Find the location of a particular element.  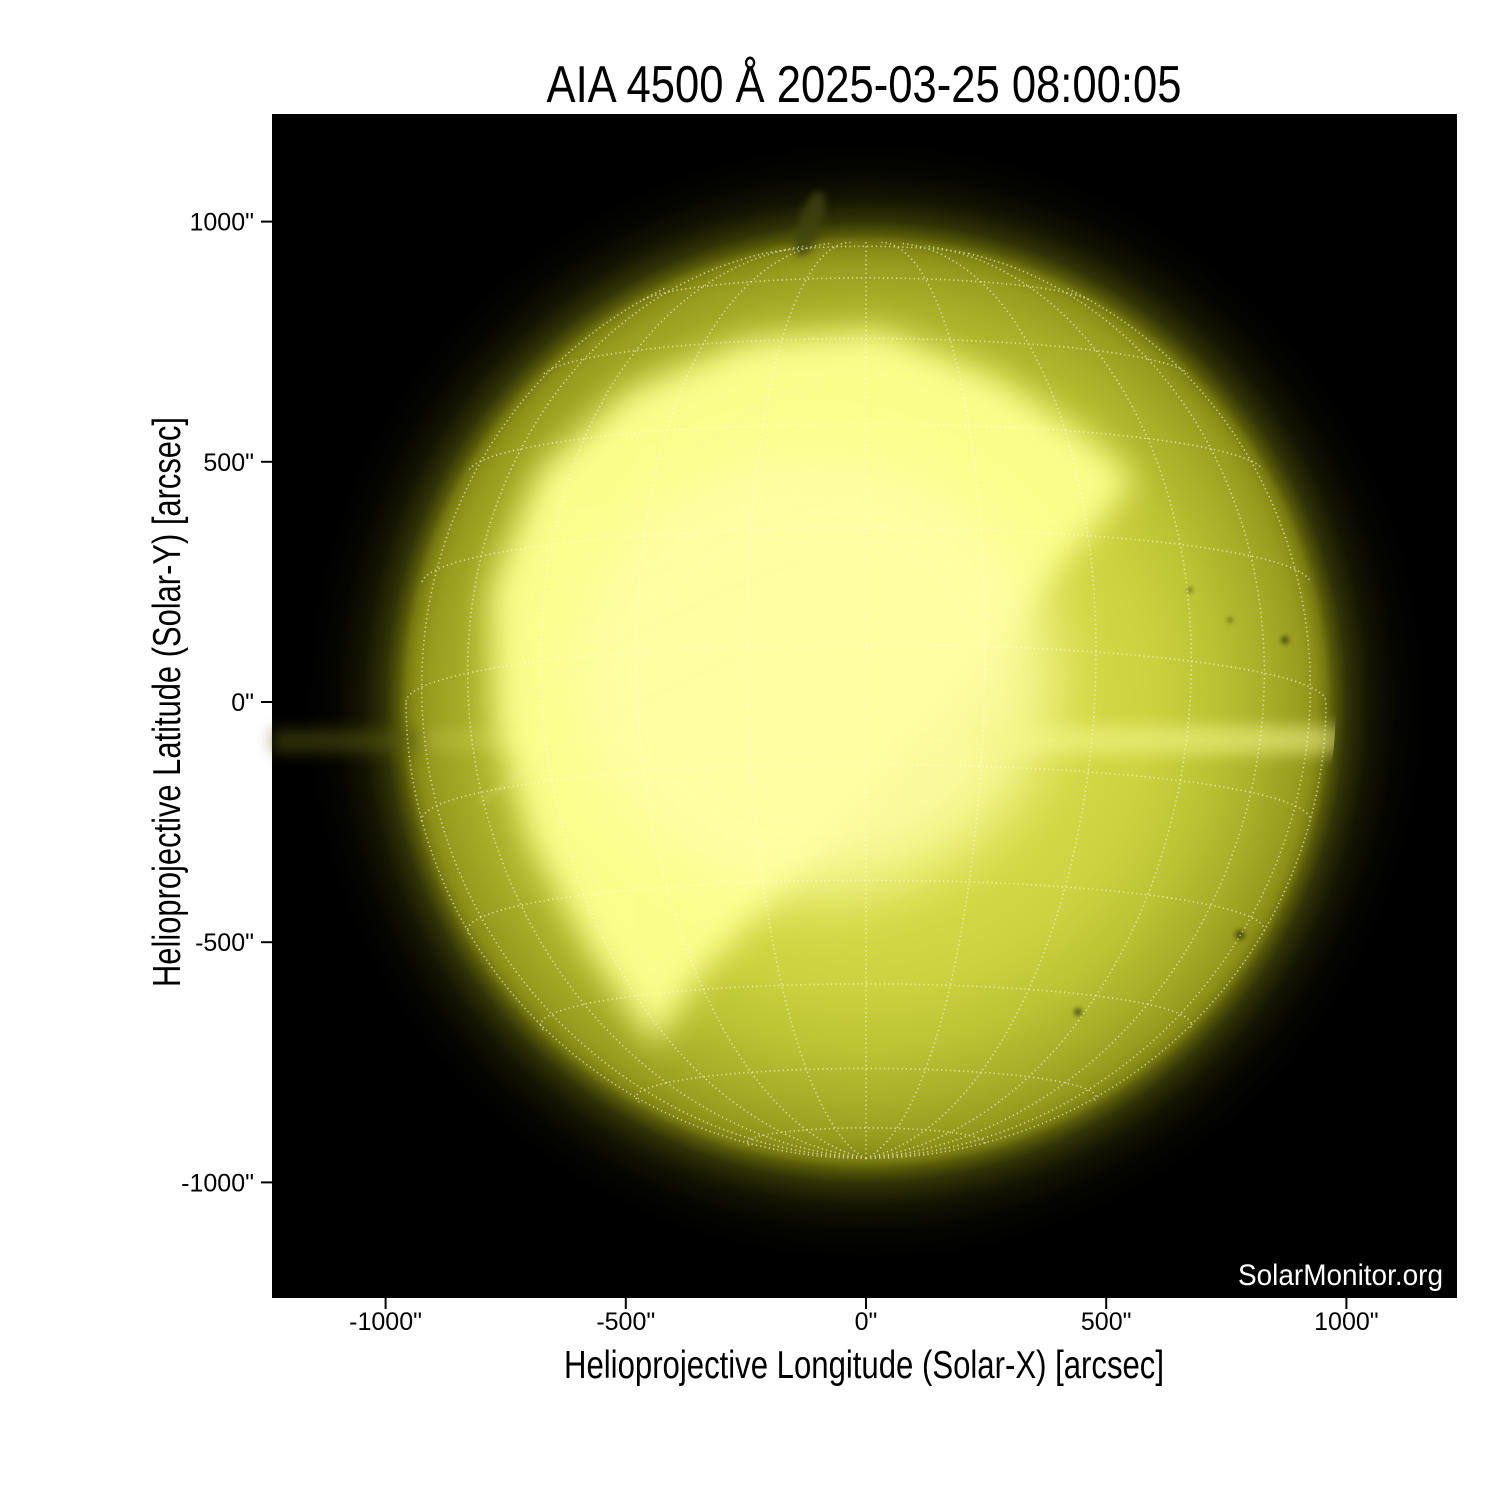

x-tick-label: 0" is located at coordinates (866, 1322).